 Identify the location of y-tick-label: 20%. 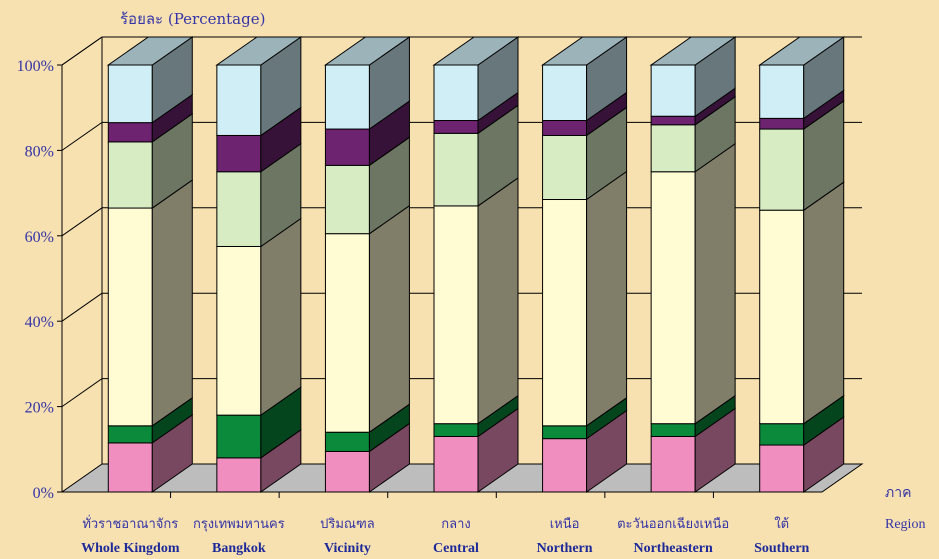
(39, 408).